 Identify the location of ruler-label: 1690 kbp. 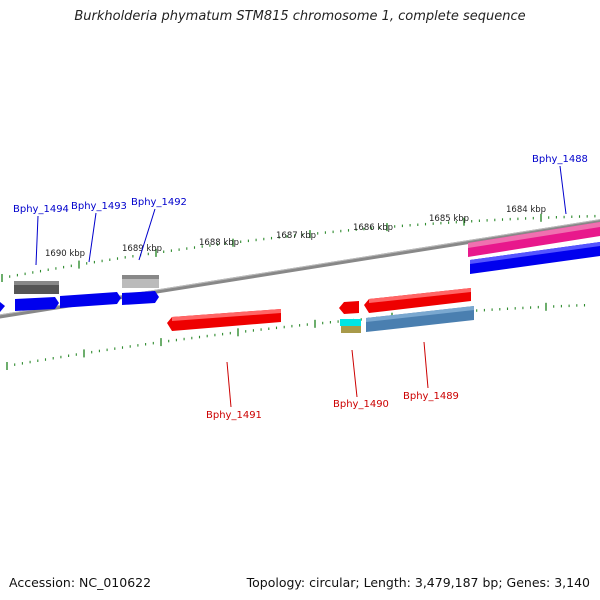
(65, 254).